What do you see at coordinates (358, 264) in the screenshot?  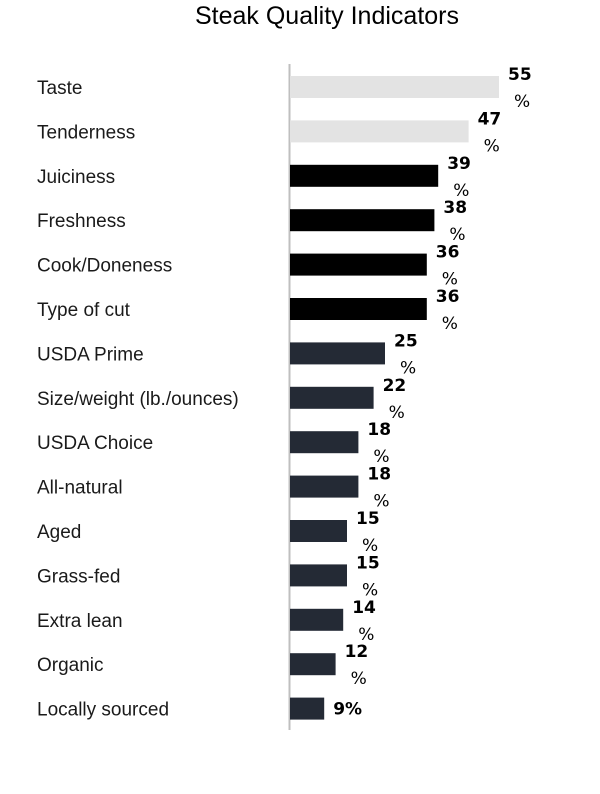 I see `bar-cook-doneness` at bounding box center [358, 264].